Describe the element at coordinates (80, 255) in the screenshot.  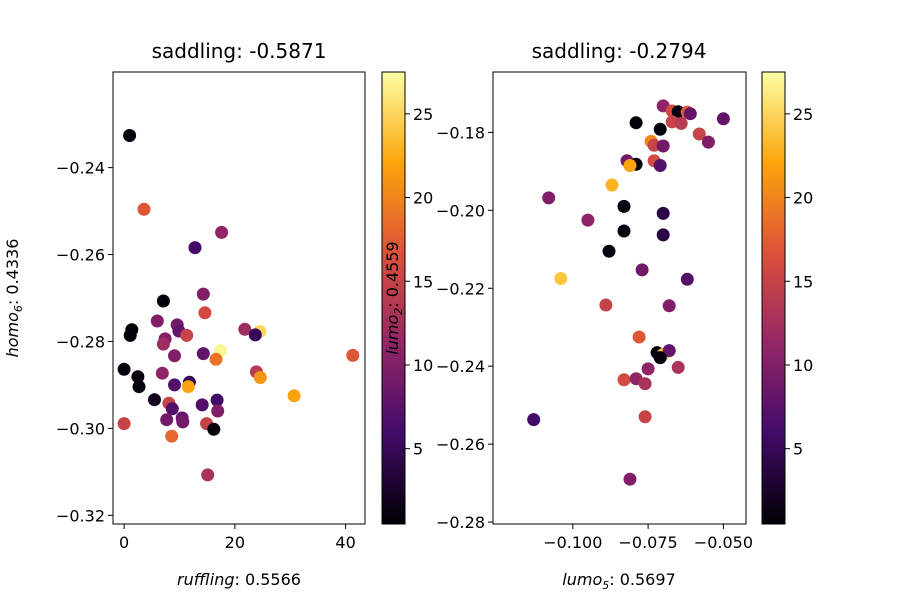
I see `chart-1-y-tick-label: −0.26` at that location.